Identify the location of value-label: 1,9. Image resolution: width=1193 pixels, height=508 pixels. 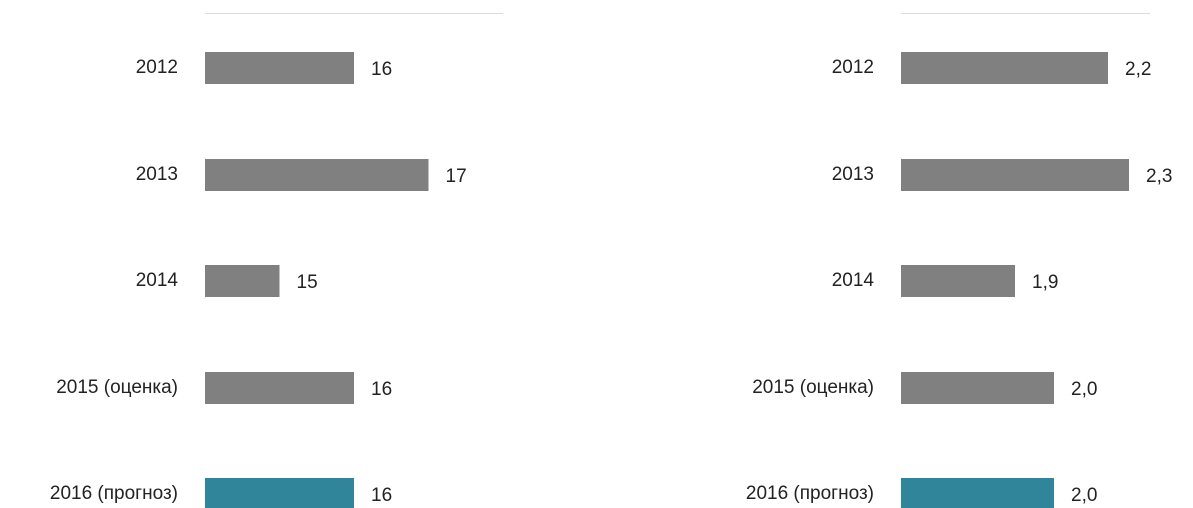
(1045, 282).